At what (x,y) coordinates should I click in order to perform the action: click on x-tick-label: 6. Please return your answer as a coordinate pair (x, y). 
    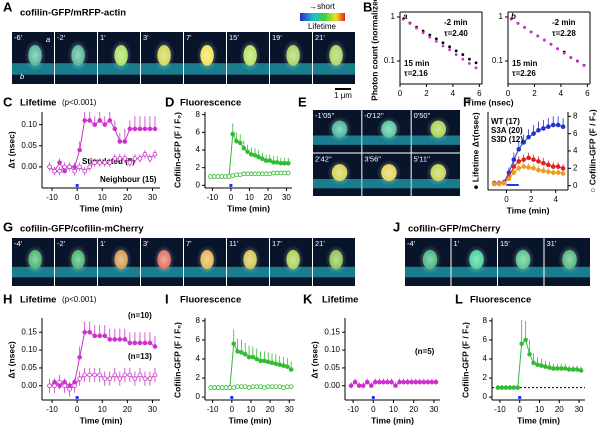
    Looking at the image, I should click on (479, 93).